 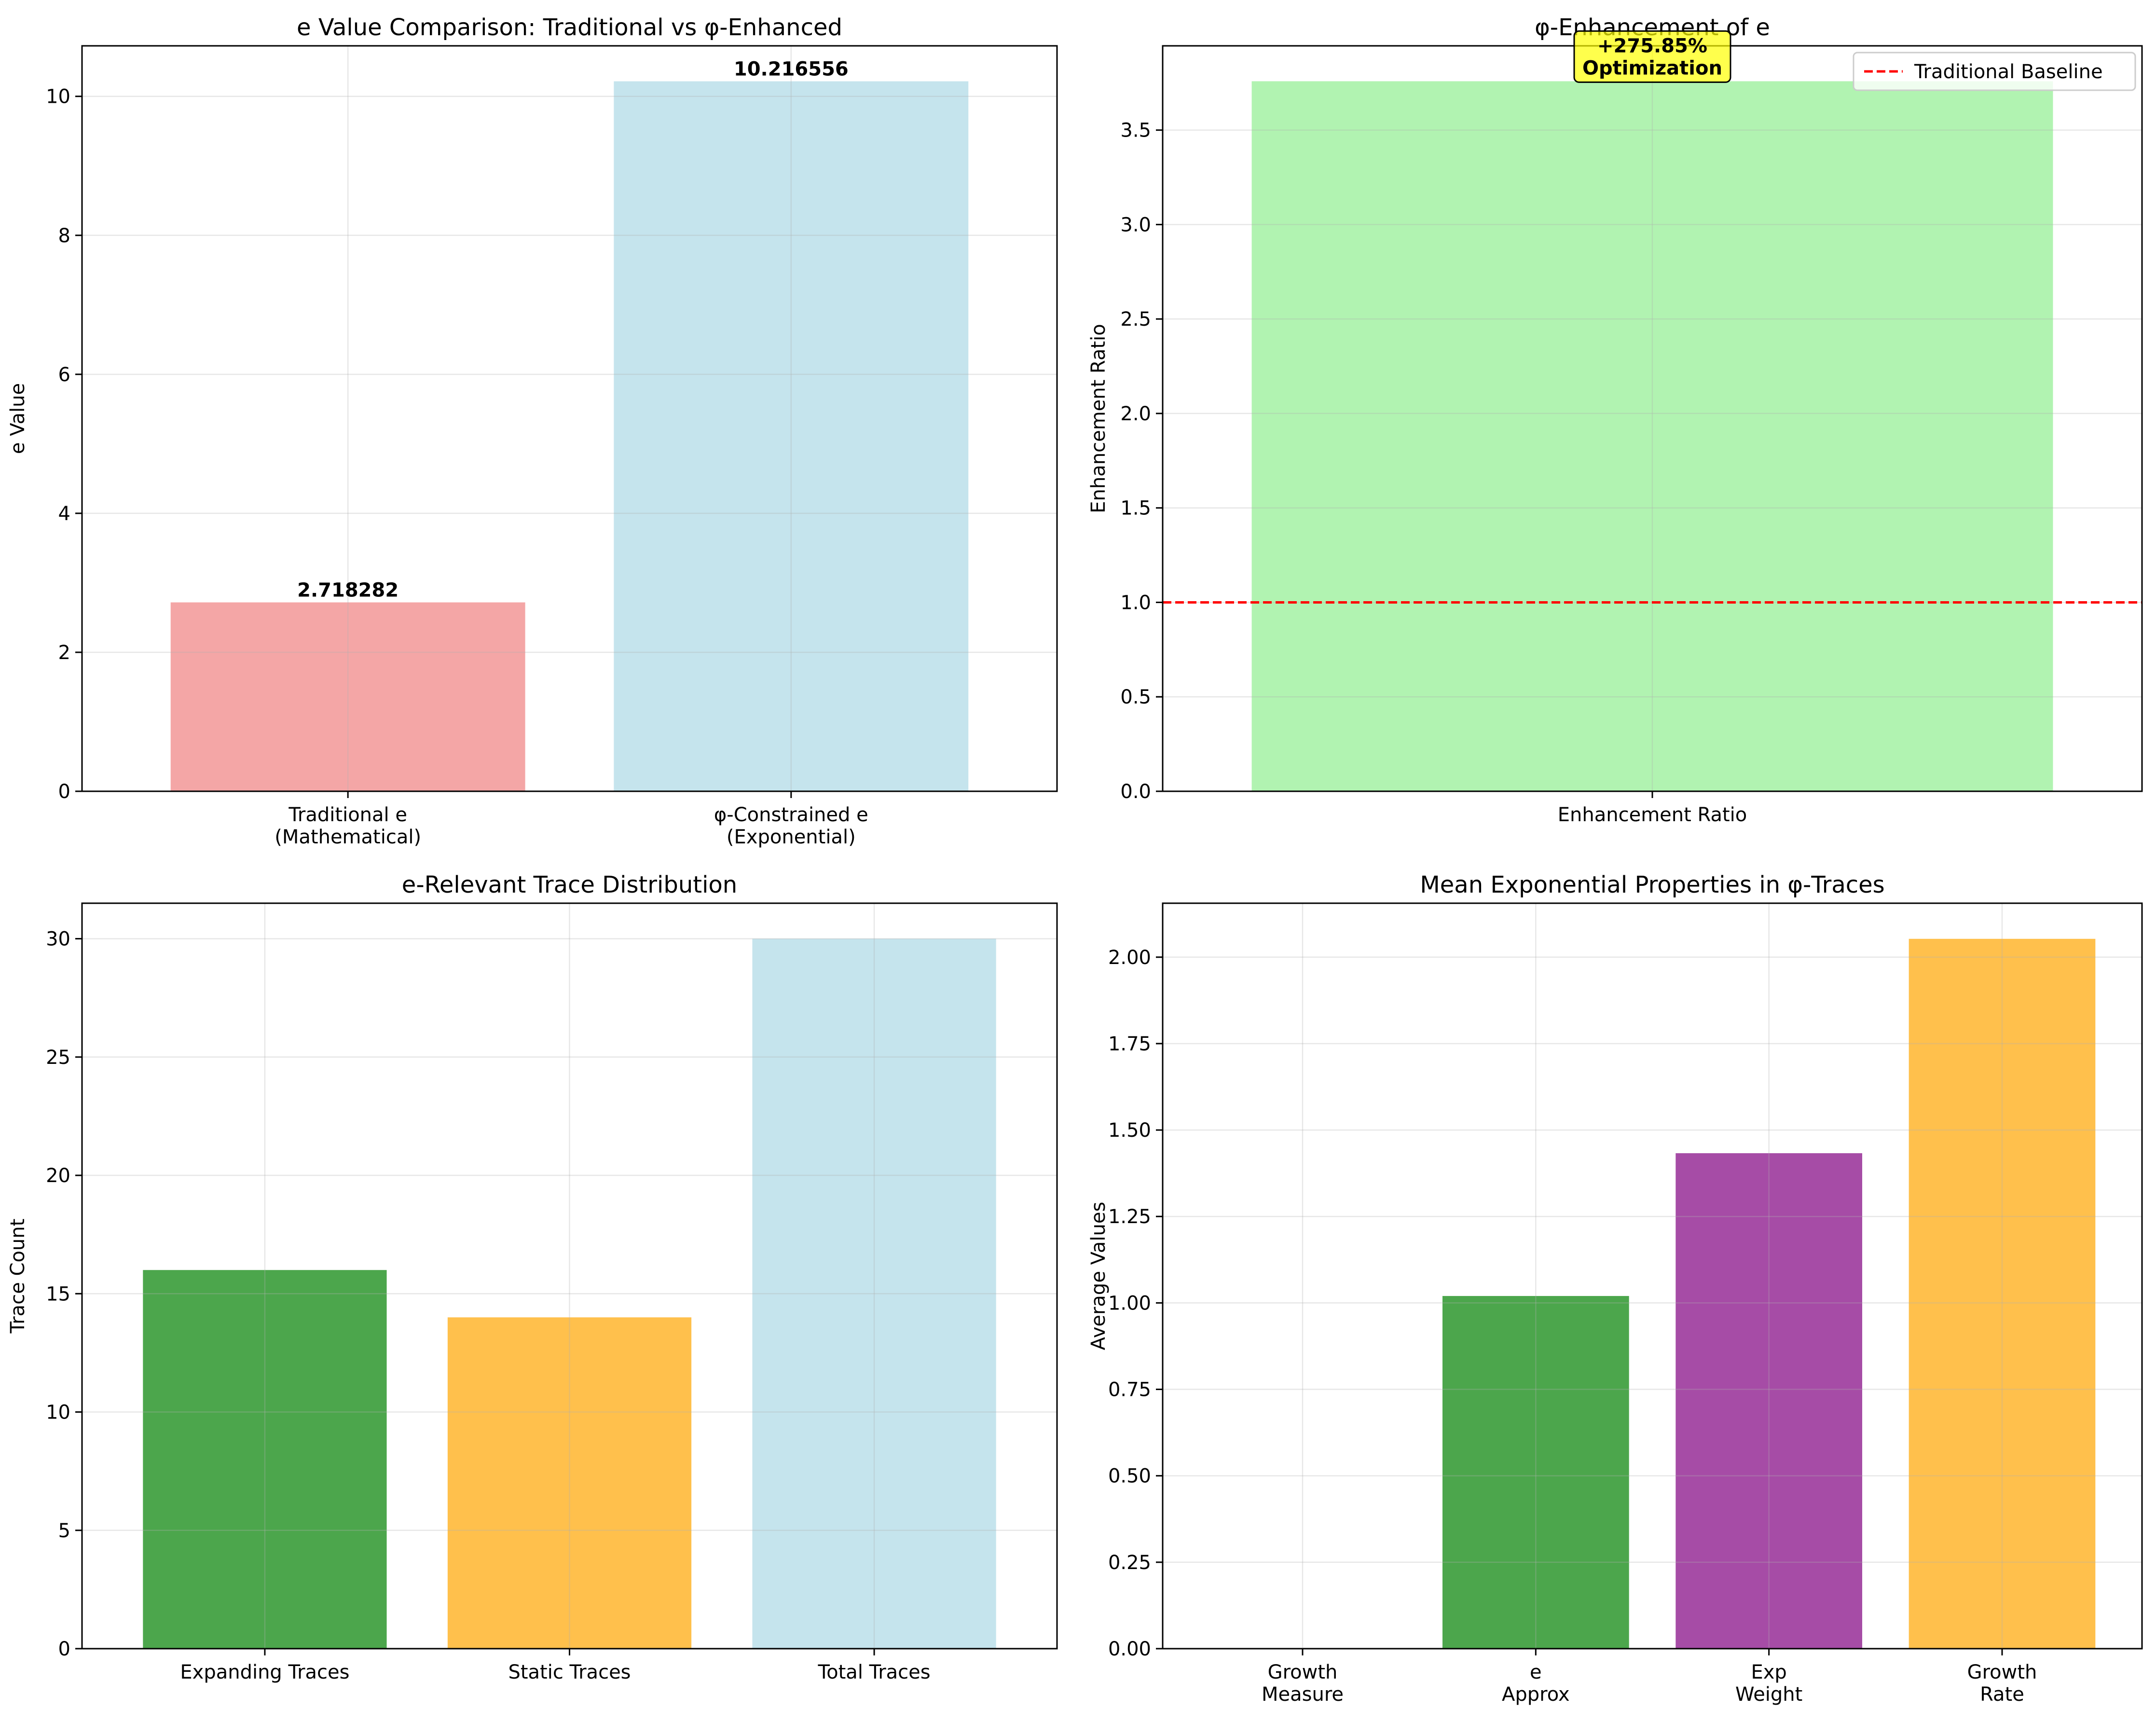 What do you see at coordinates (64, 653) in the screenshot?
I see `y-tick-label: 2` at bounding box center [64, 653].